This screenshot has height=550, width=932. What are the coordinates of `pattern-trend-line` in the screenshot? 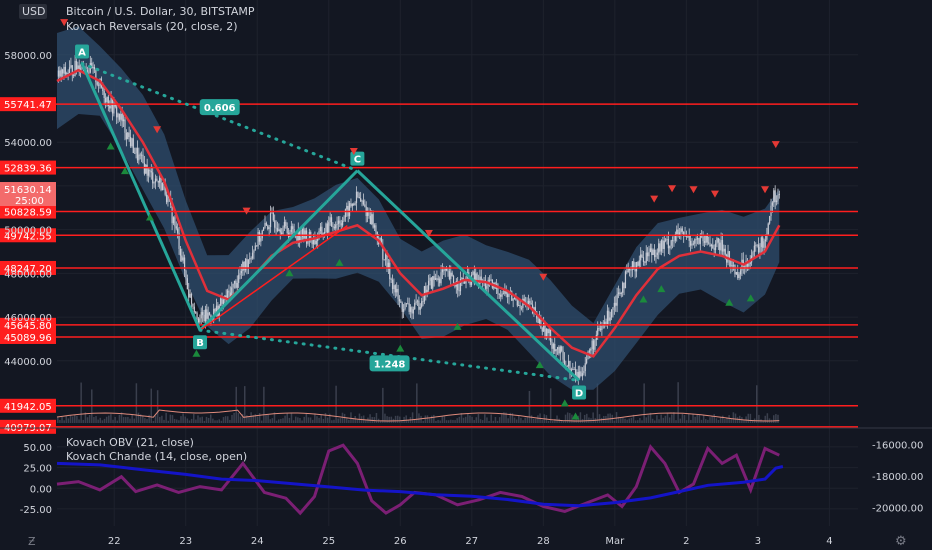 It's located at (273, 278).